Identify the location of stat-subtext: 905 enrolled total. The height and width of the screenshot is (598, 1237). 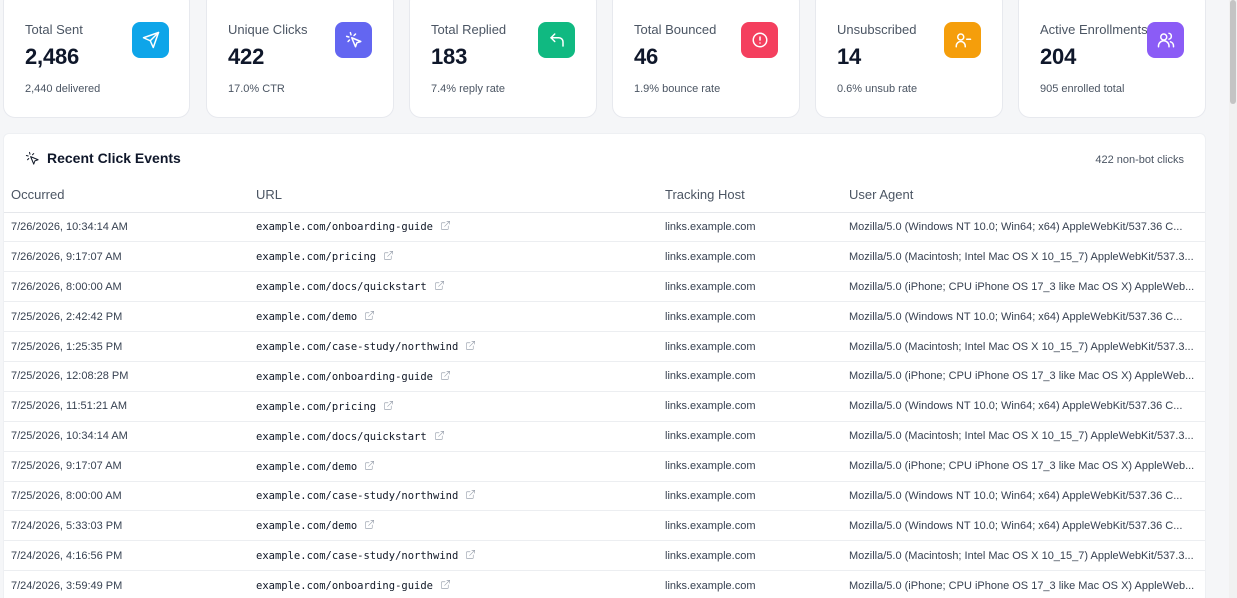
(1082, 89).